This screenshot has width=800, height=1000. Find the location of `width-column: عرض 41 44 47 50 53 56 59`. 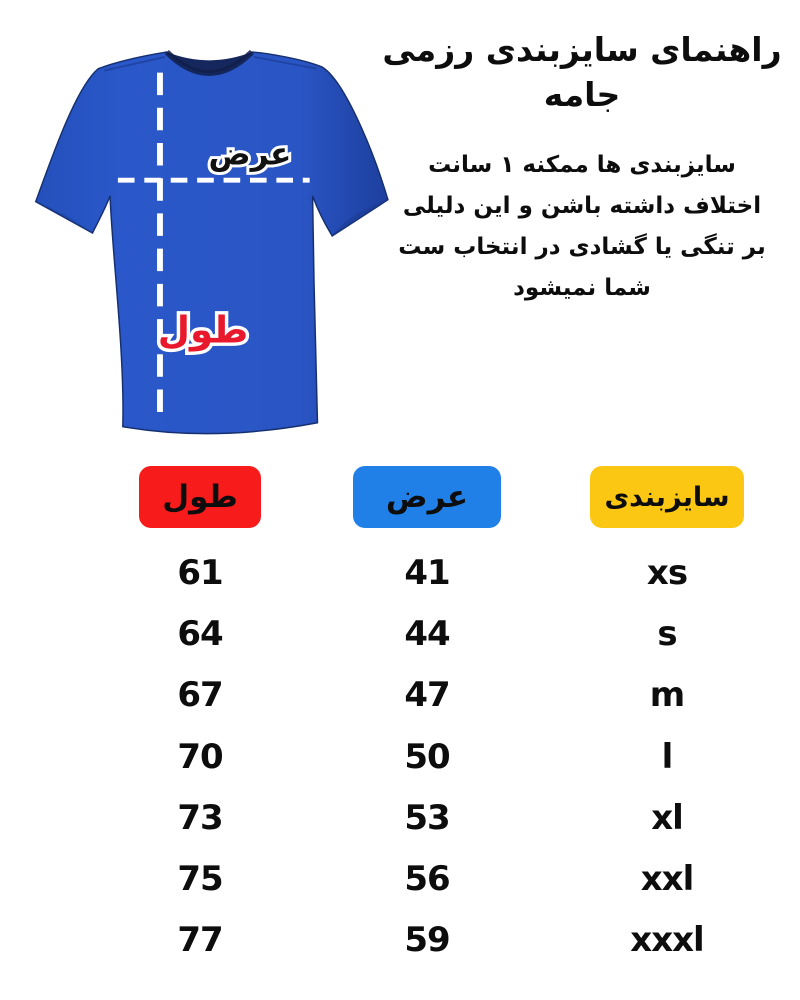

width-column: عرض 41 44 47 50 53 56 59 is located at coordinates (427, 718).